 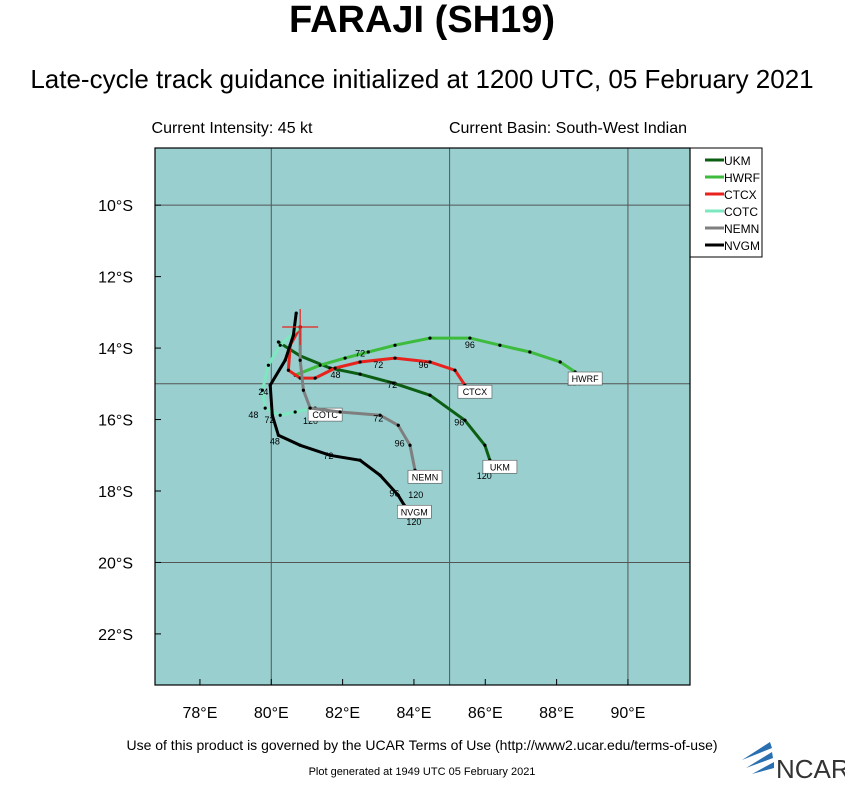 I want to click on track-name: COTC, so click(x=325, y=415).